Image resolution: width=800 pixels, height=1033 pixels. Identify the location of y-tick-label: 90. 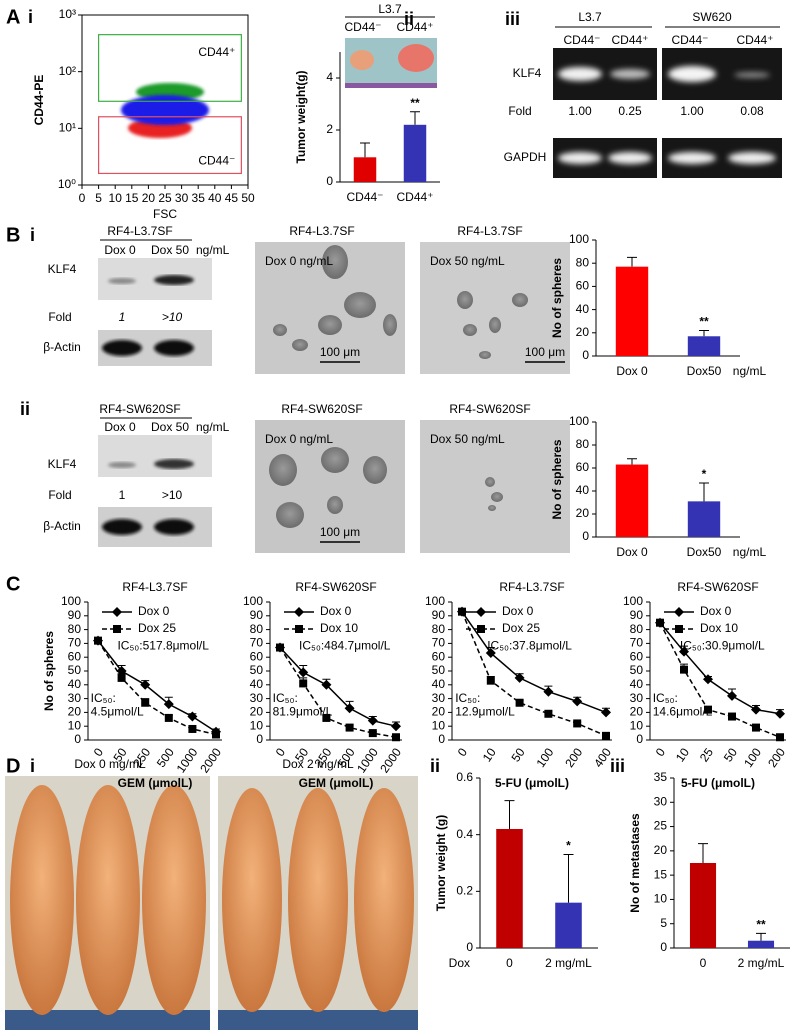
(257, 615).